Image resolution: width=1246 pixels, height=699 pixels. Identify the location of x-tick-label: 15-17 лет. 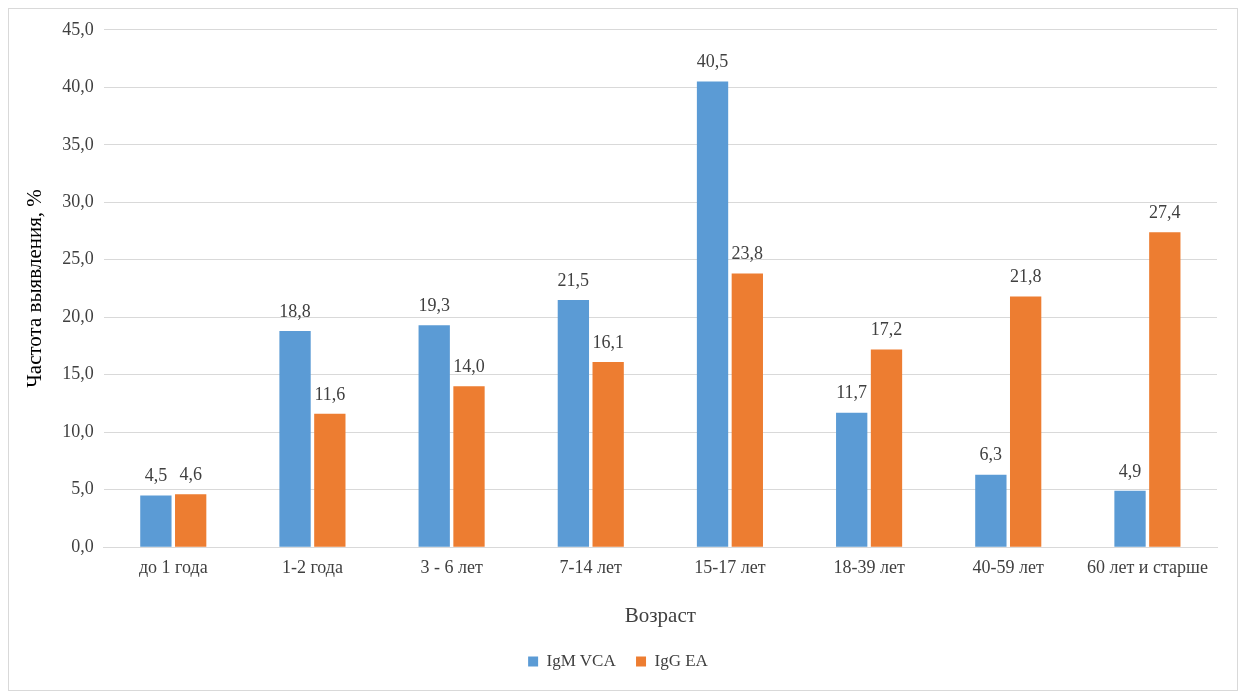
(730, 566).